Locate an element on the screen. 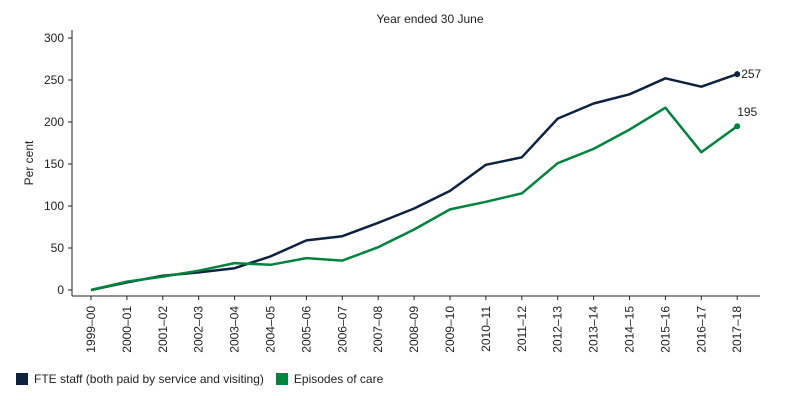  x-tick-label: 2002–03 is located at coordinates (199, 329).